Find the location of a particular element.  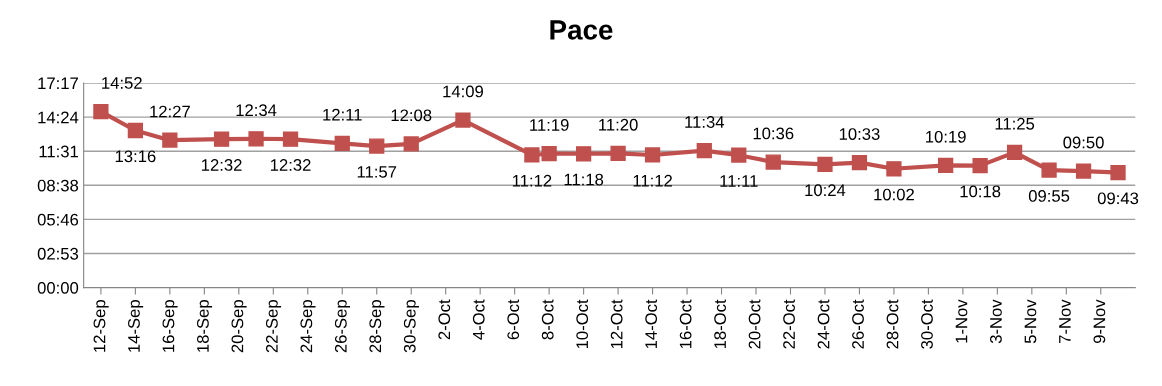

y-tick-label: 17:17 is located at coordinates (58, 83).